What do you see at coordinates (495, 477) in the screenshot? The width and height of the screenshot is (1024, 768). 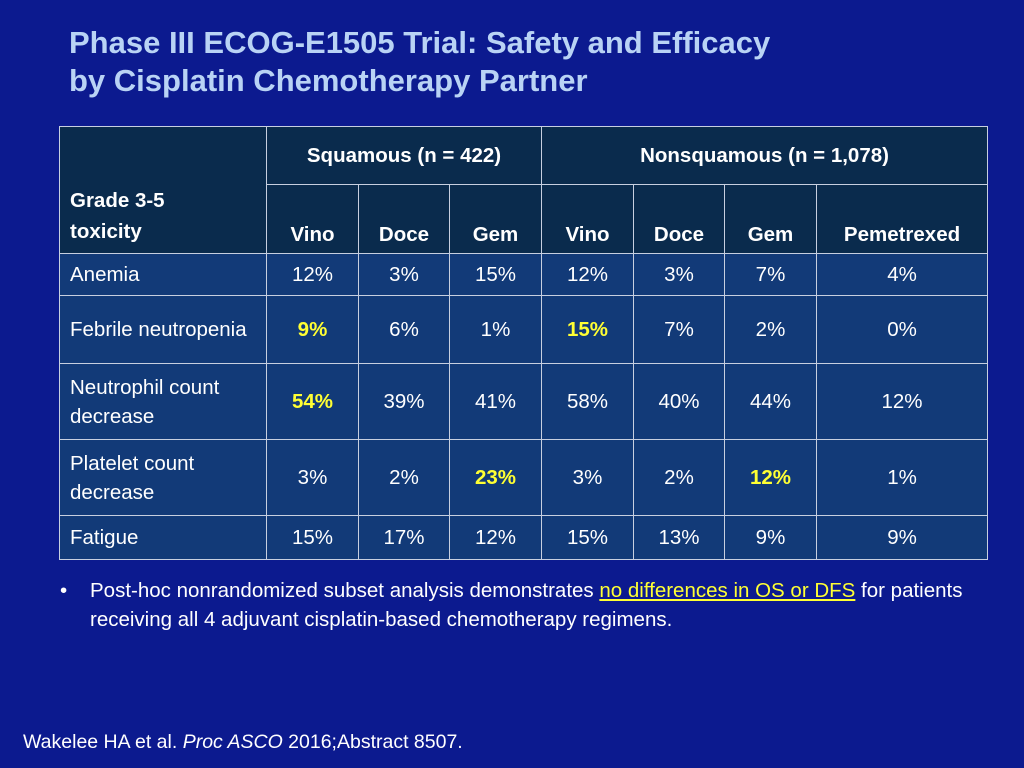 I see `table-cell-highlighted: 23%` at bounding box center [495, 477].